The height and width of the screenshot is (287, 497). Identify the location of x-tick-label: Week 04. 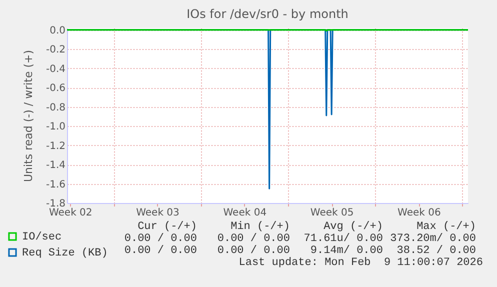
(245, 213).